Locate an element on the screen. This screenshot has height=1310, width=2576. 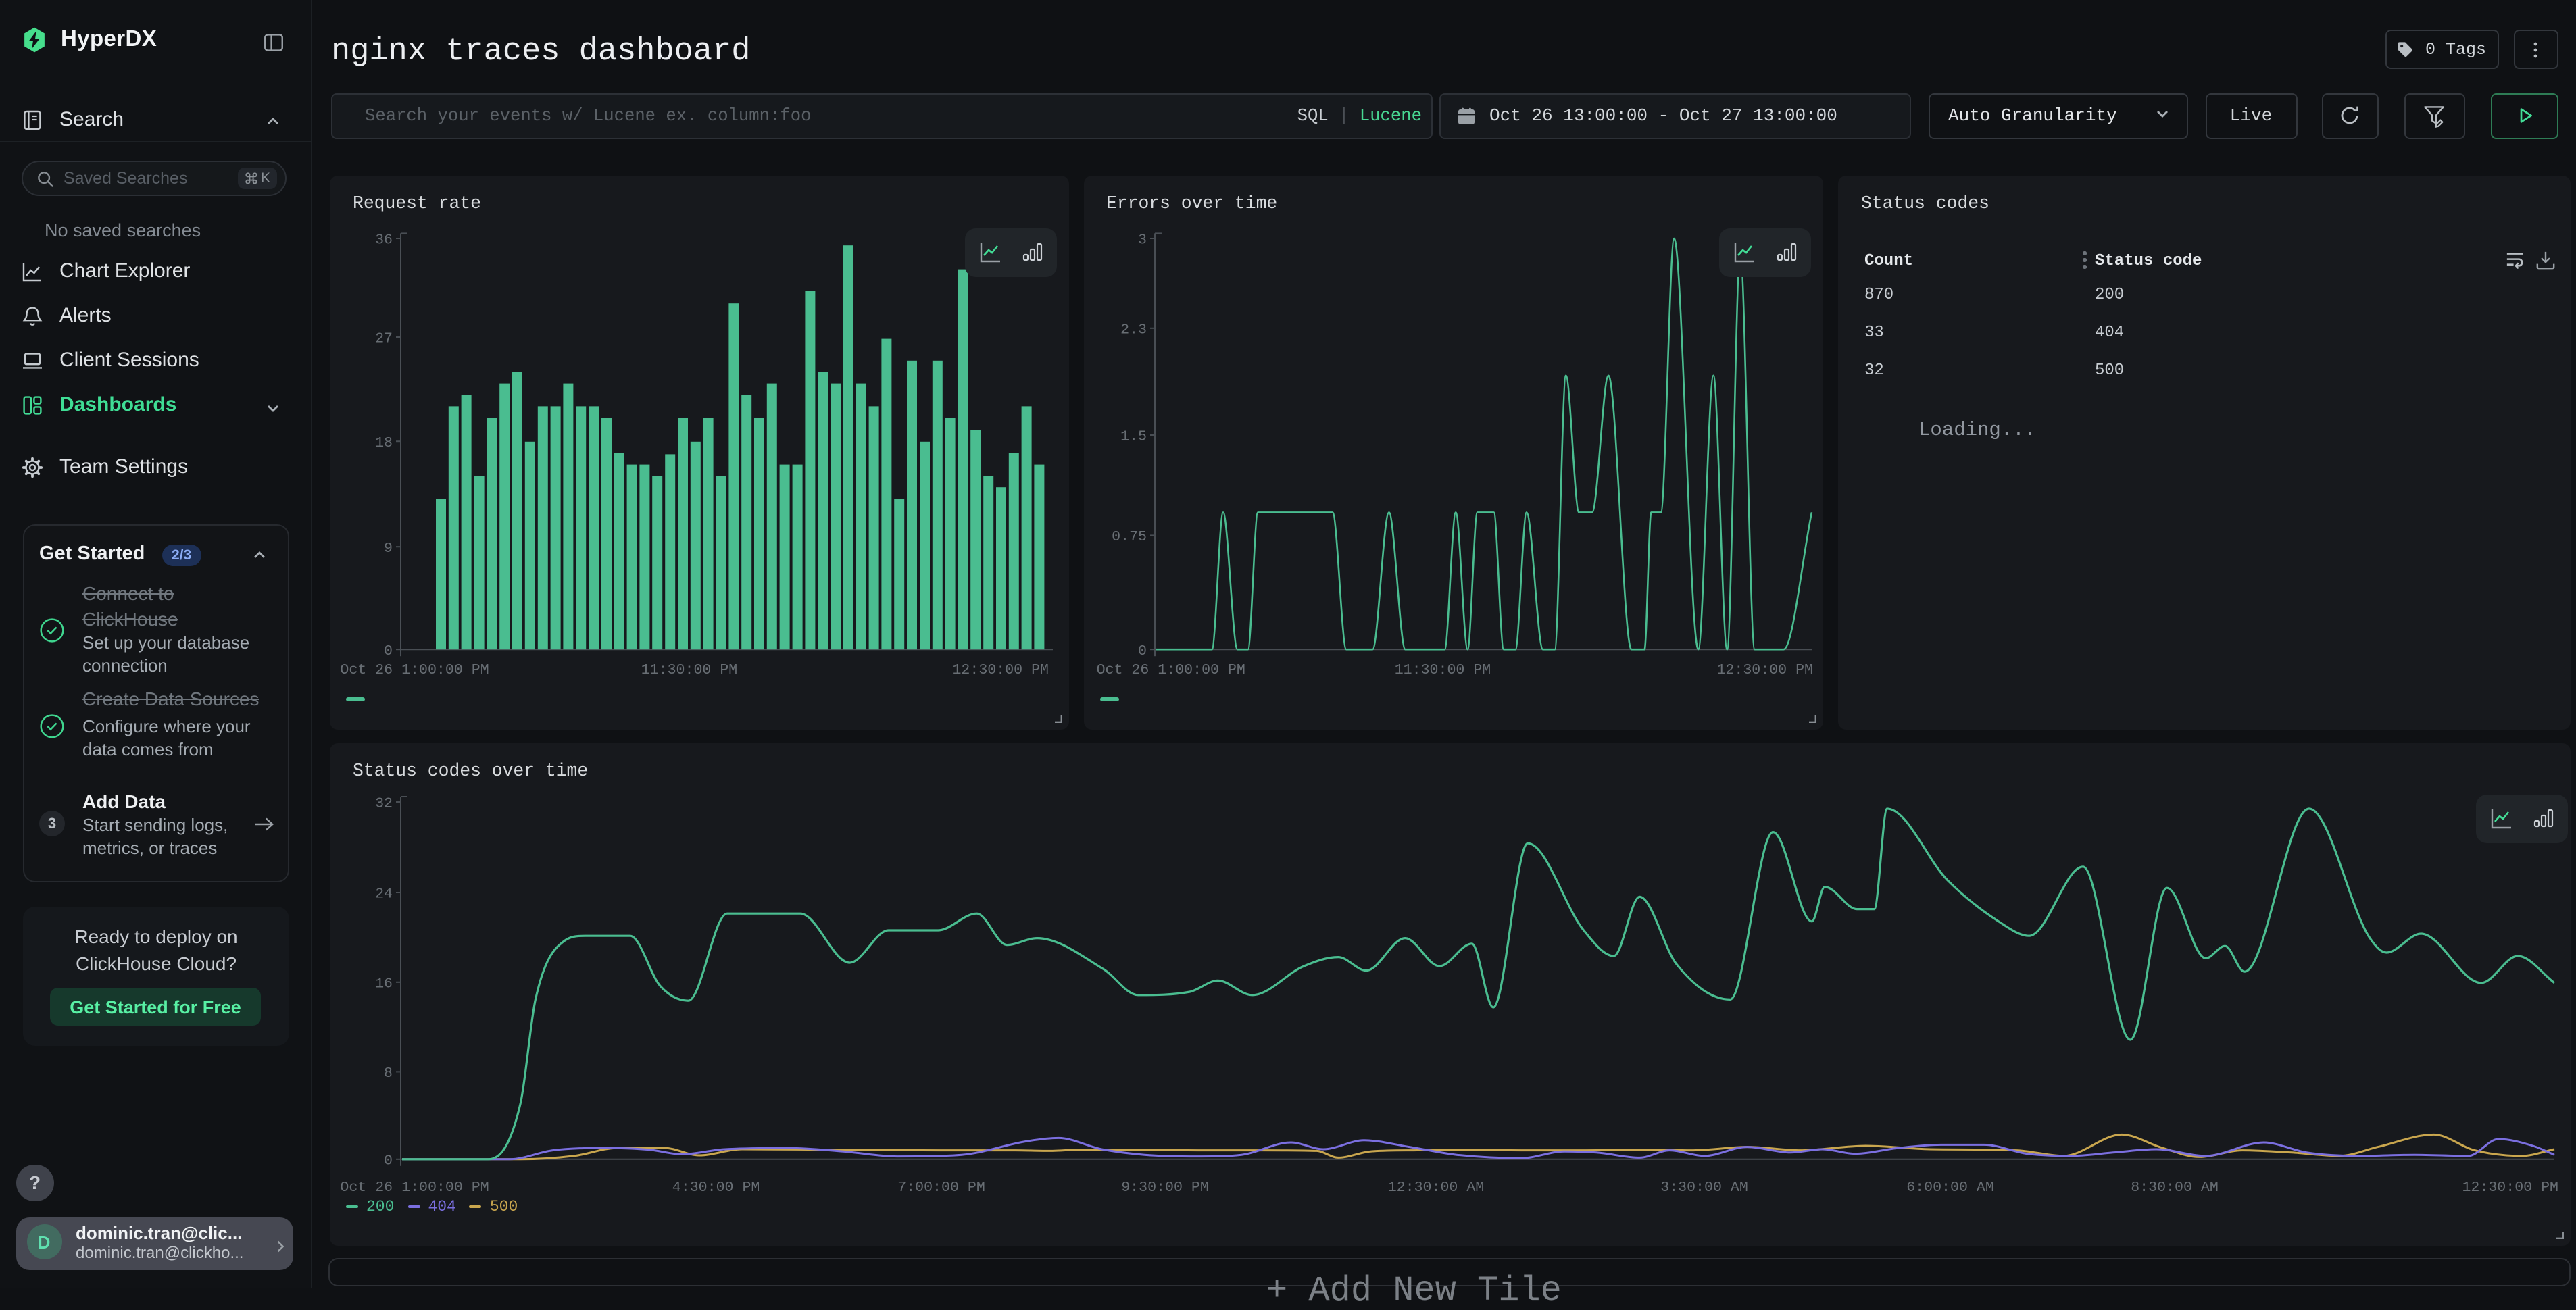
svg-text: 6:00:00 AM is located at coordinates (1950, 1187).